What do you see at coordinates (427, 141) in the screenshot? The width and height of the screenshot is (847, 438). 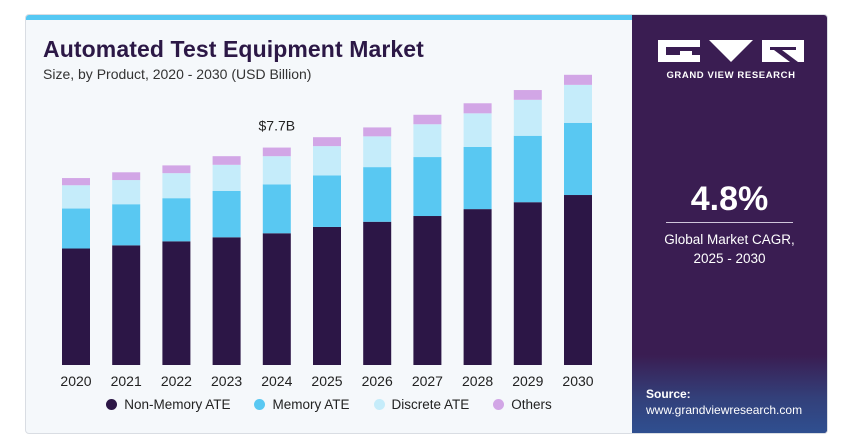 I see `bar-2027-discrete-ate` at bounding box center [427, 141].